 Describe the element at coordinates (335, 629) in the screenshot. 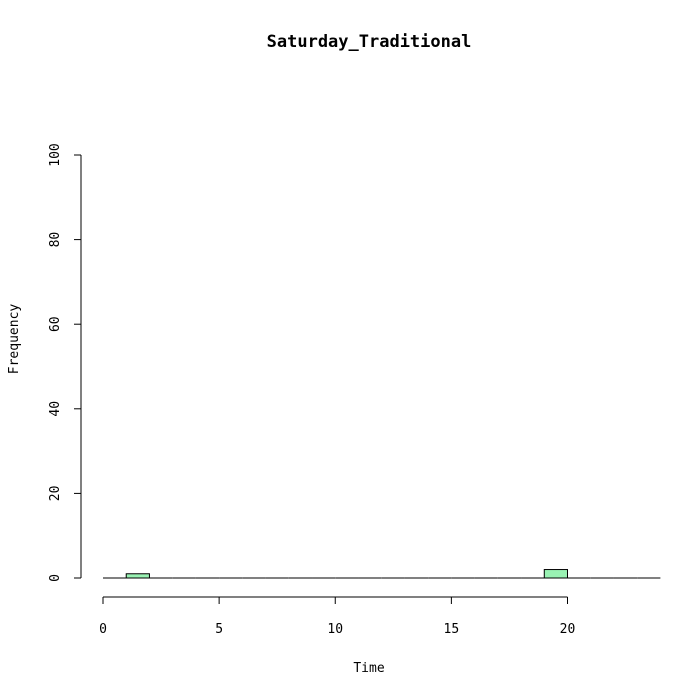

I see `x-tick-label: 10` at that location.